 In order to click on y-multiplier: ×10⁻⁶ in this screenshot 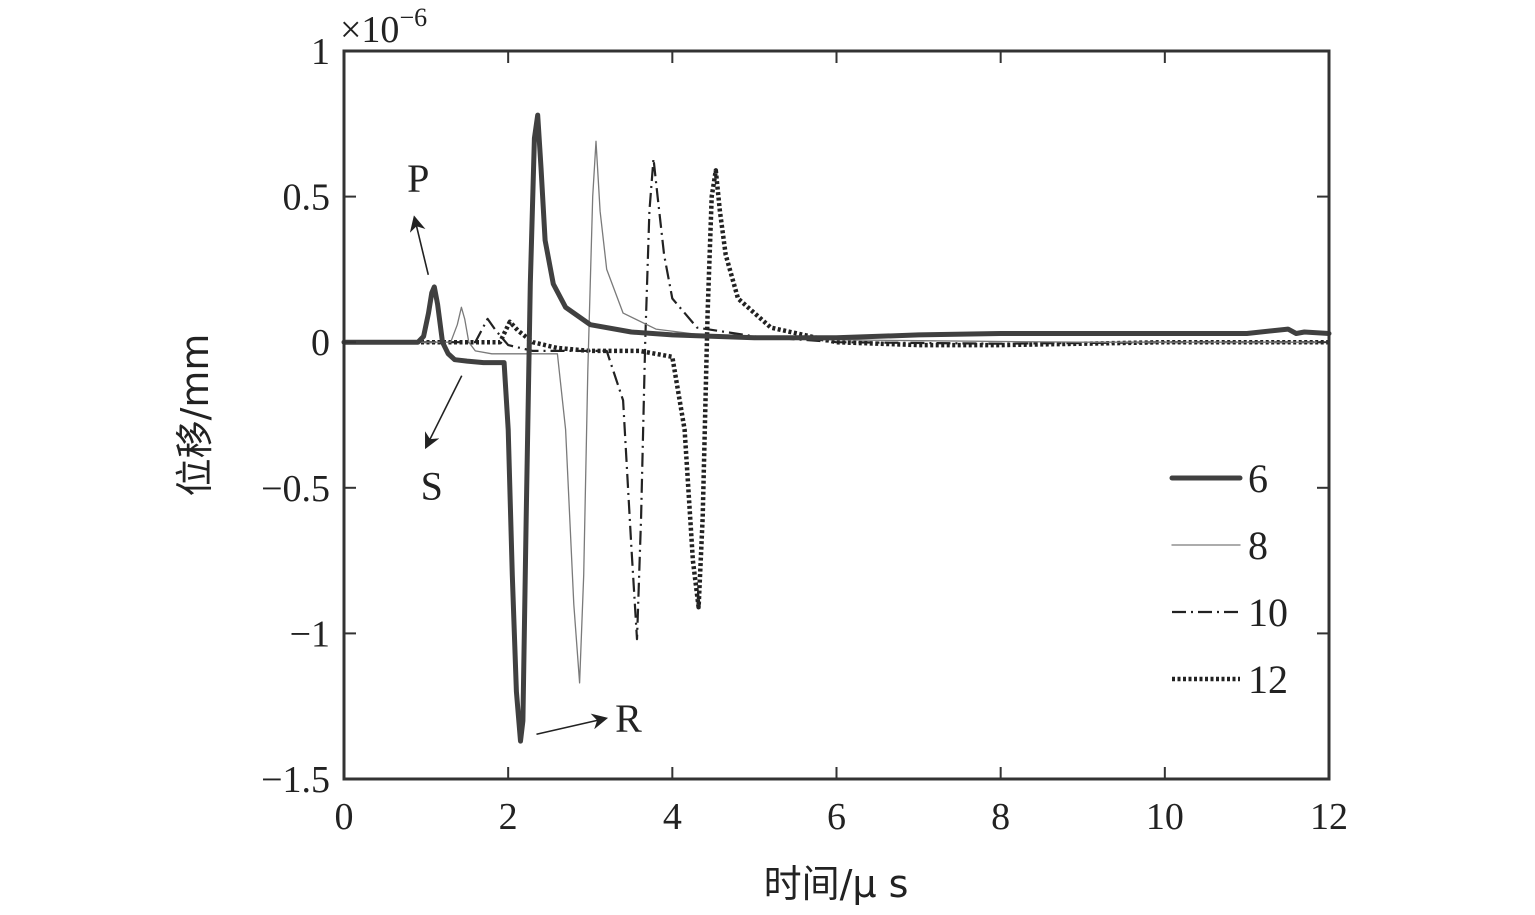, I will do `click(383, 27)`.